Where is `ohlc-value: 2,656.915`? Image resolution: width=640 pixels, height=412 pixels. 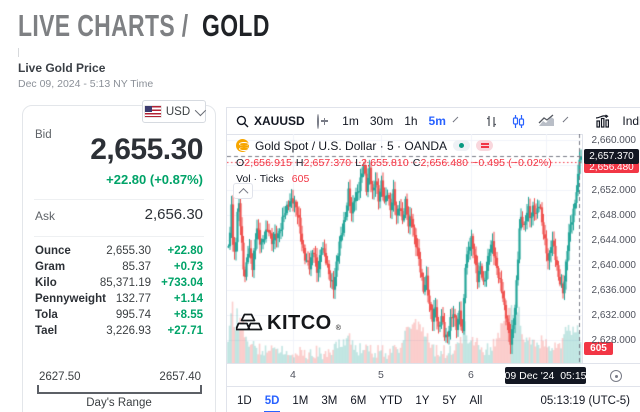
ohlc-value: 2,656.915 is located at coordinates (268, 163).